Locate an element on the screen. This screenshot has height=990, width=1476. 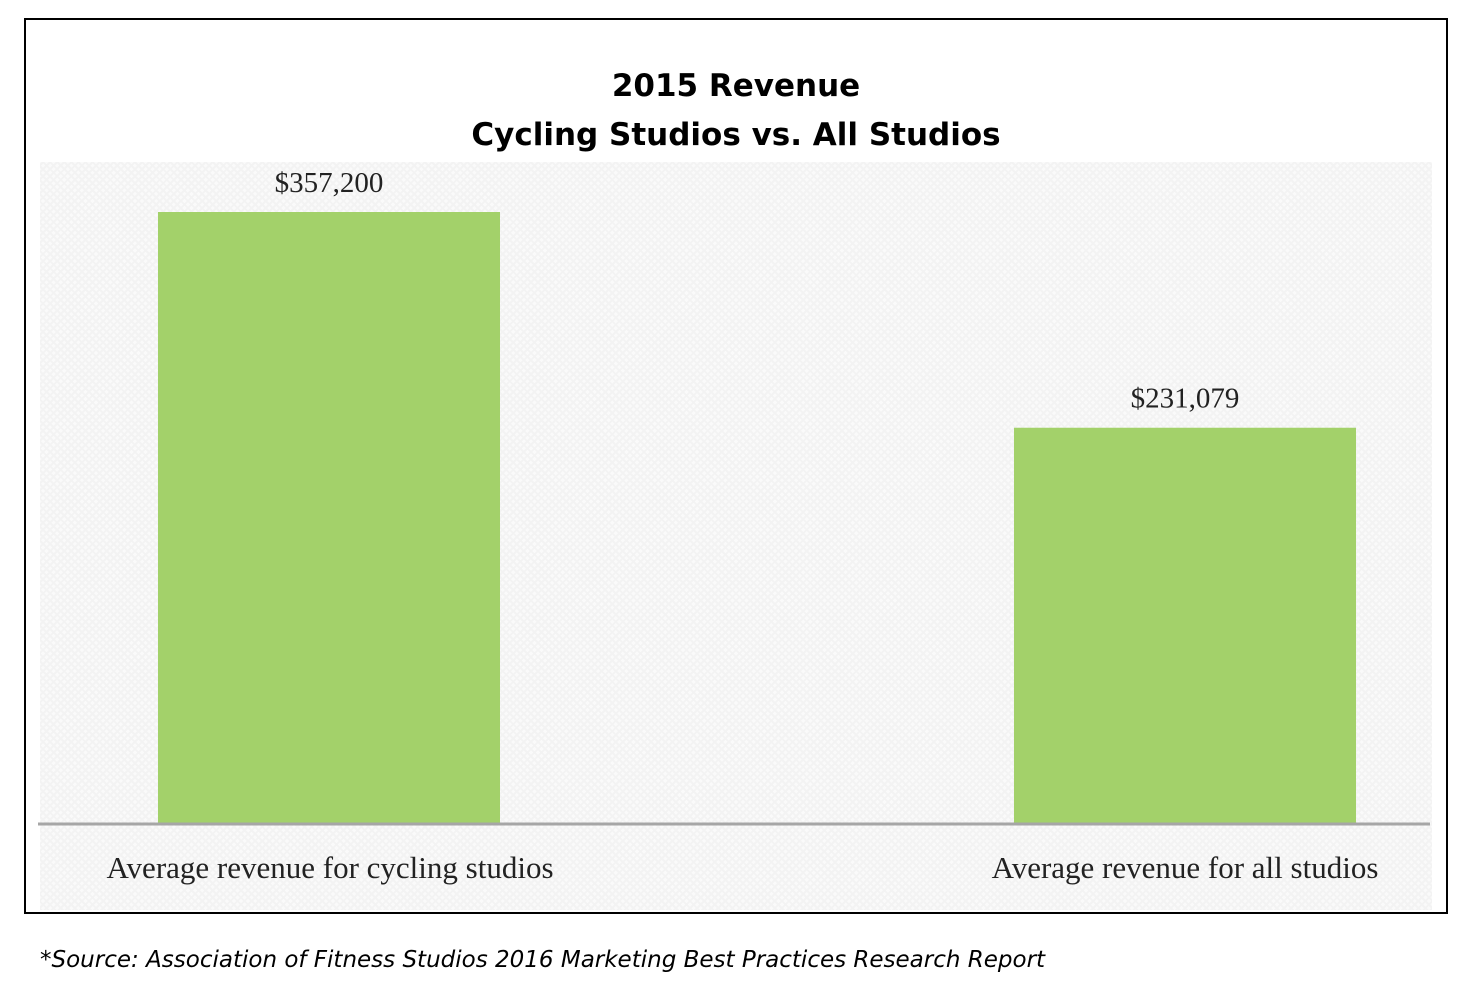
chart-title: 2015 Revenue is located at coordinates (736, 86).